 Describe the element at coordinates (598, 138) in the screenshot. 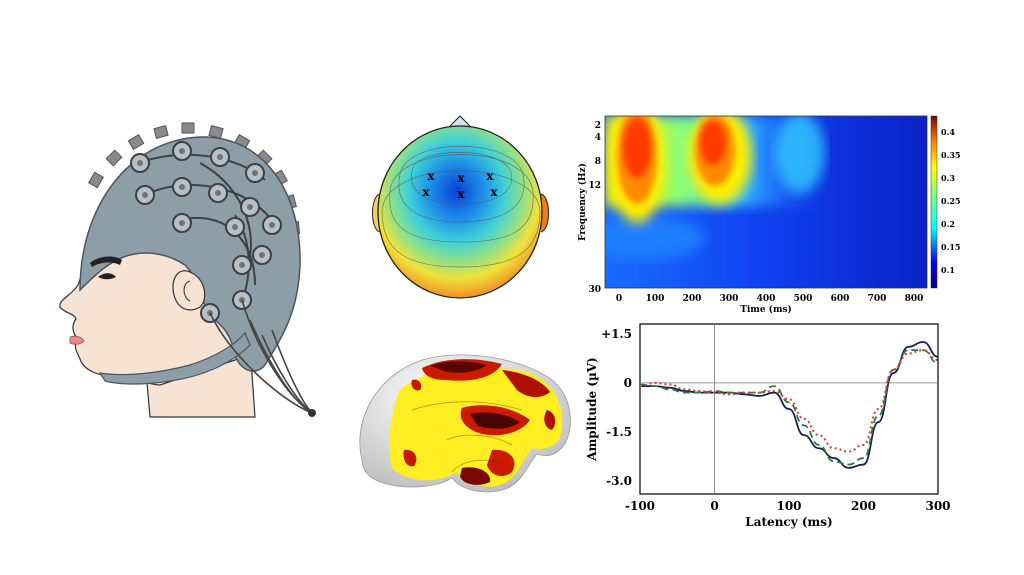

I see `spectrogram-ytick: 4` at that location.